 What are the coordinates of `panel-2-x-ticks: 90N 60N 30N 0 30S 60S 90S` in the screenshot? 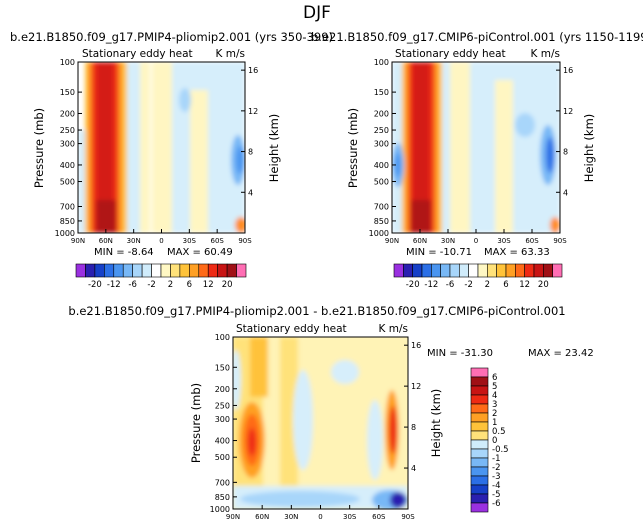 It's located at (476, 237).